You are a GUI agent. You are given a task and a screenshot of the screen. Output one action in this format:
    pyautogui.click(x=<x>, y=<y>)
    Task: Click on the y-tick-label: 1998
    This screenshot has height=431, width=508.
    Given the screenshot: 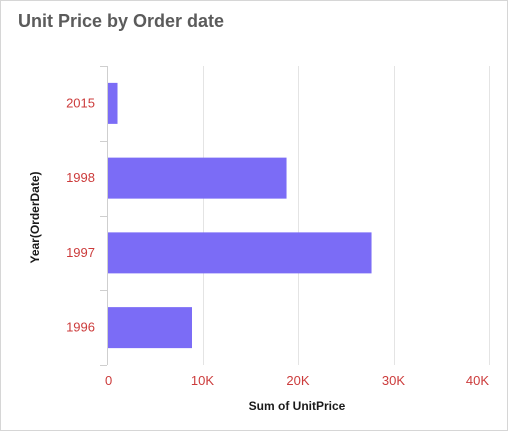 What is the action you would take?
    pyautogui.click(x=80, y=177)
    